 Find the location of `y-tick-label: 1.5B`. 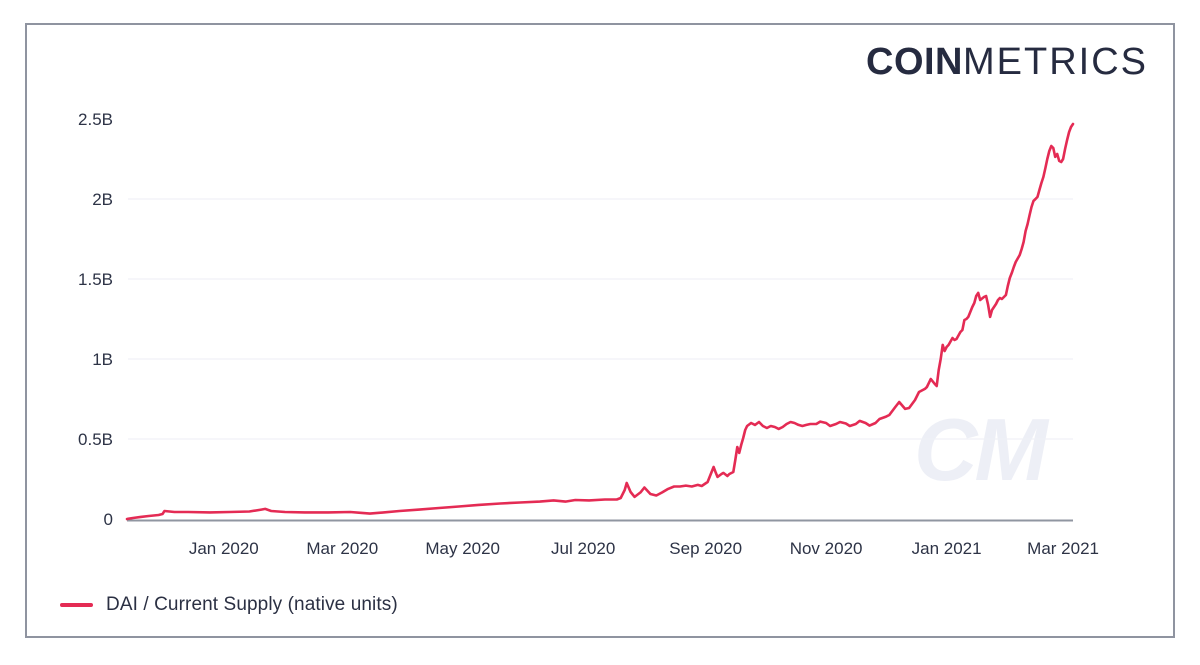

y-tick-label: 1.5B is located at coordinates (95, 279).